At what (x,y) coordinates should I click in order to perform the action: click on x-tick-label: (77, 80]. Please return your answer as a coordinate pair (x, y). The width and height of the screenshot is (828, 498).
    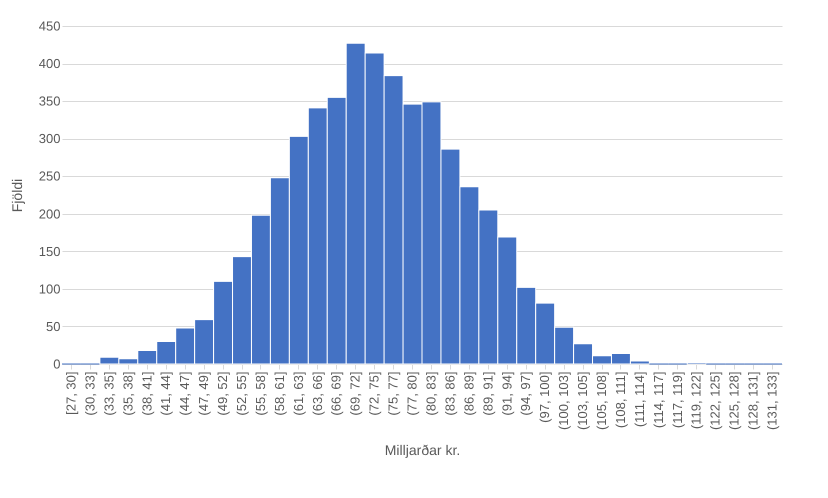
    Looking at the image, I should click on (412, 394).